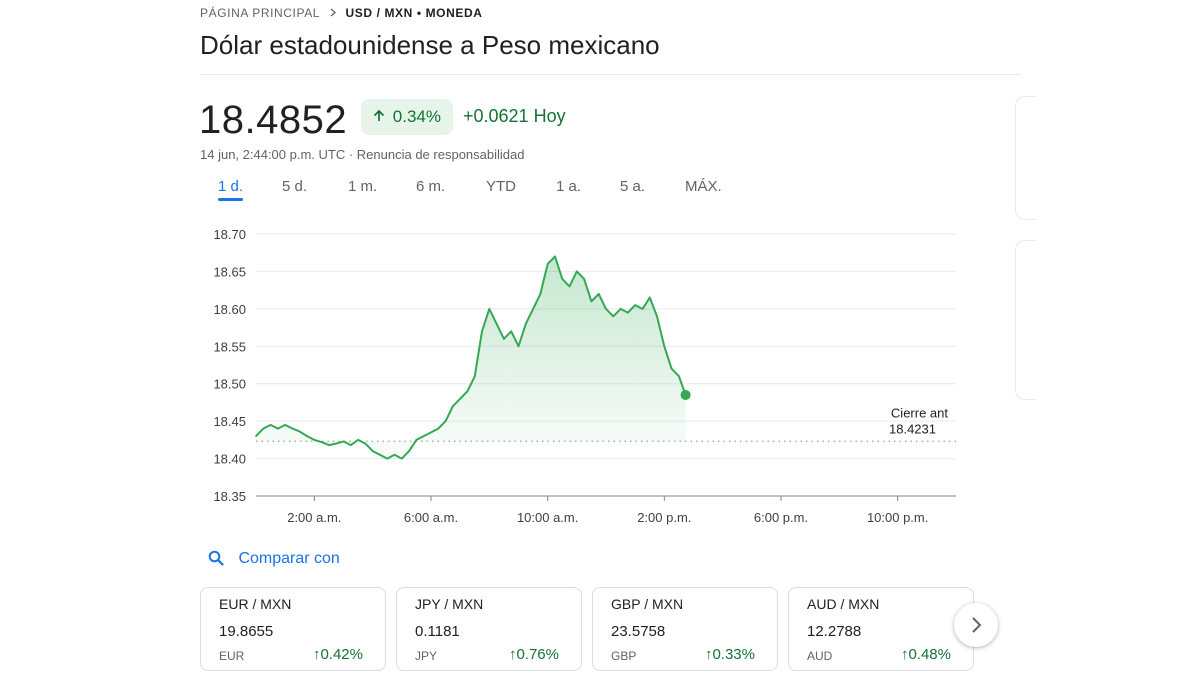  I want to click on tab-1y: 1 a., so click(569, 186).